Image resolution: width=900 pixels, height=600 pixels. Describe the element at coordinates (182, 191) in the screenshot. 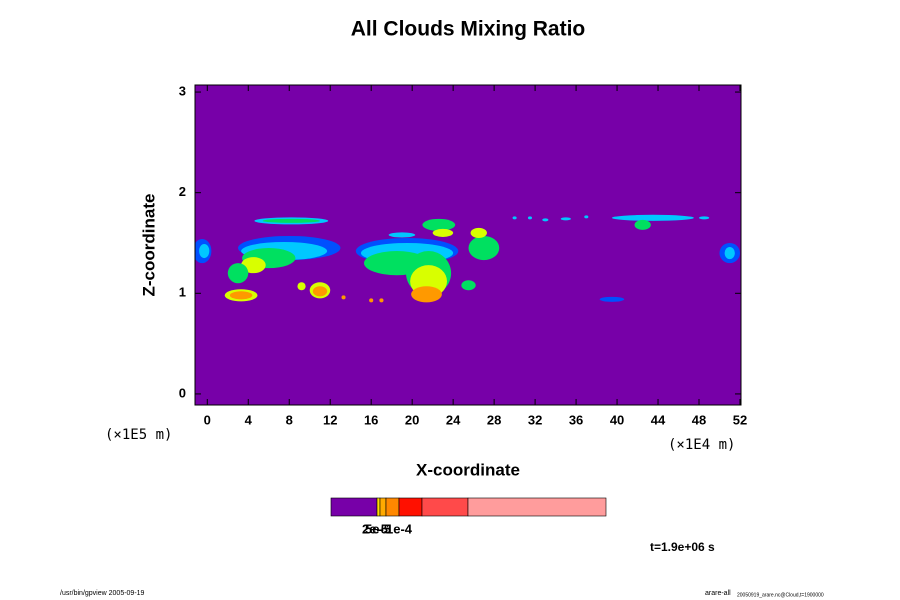

I see `y-tick-label: 2` at that location.